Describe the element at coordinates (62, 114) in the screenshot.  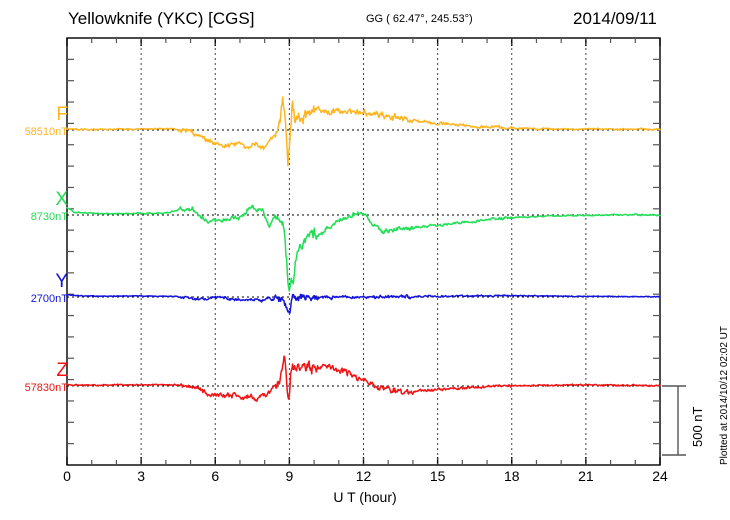
I see `component-letter-f: F` at that location.